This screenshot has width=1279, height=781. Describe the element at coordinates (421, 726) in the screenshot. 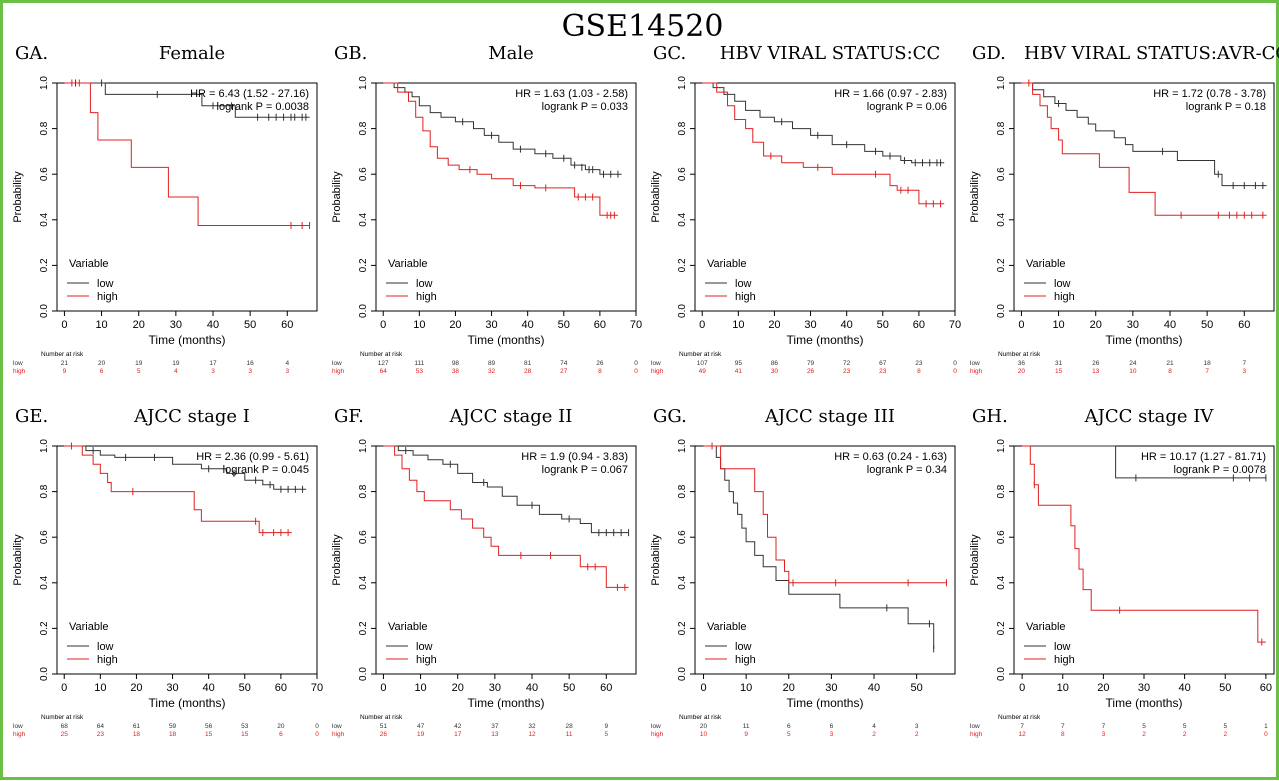

I see `risk-count: 47` at that location.